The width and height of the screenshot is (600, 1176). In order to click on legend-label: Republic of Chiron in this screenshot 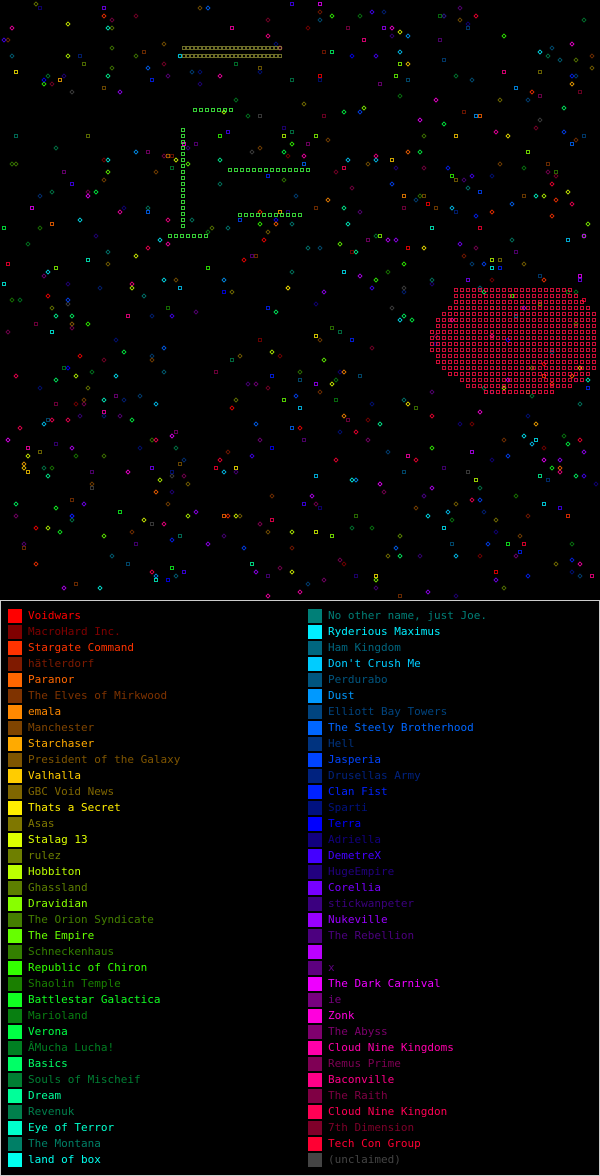, I will do `click(88, 967)`.